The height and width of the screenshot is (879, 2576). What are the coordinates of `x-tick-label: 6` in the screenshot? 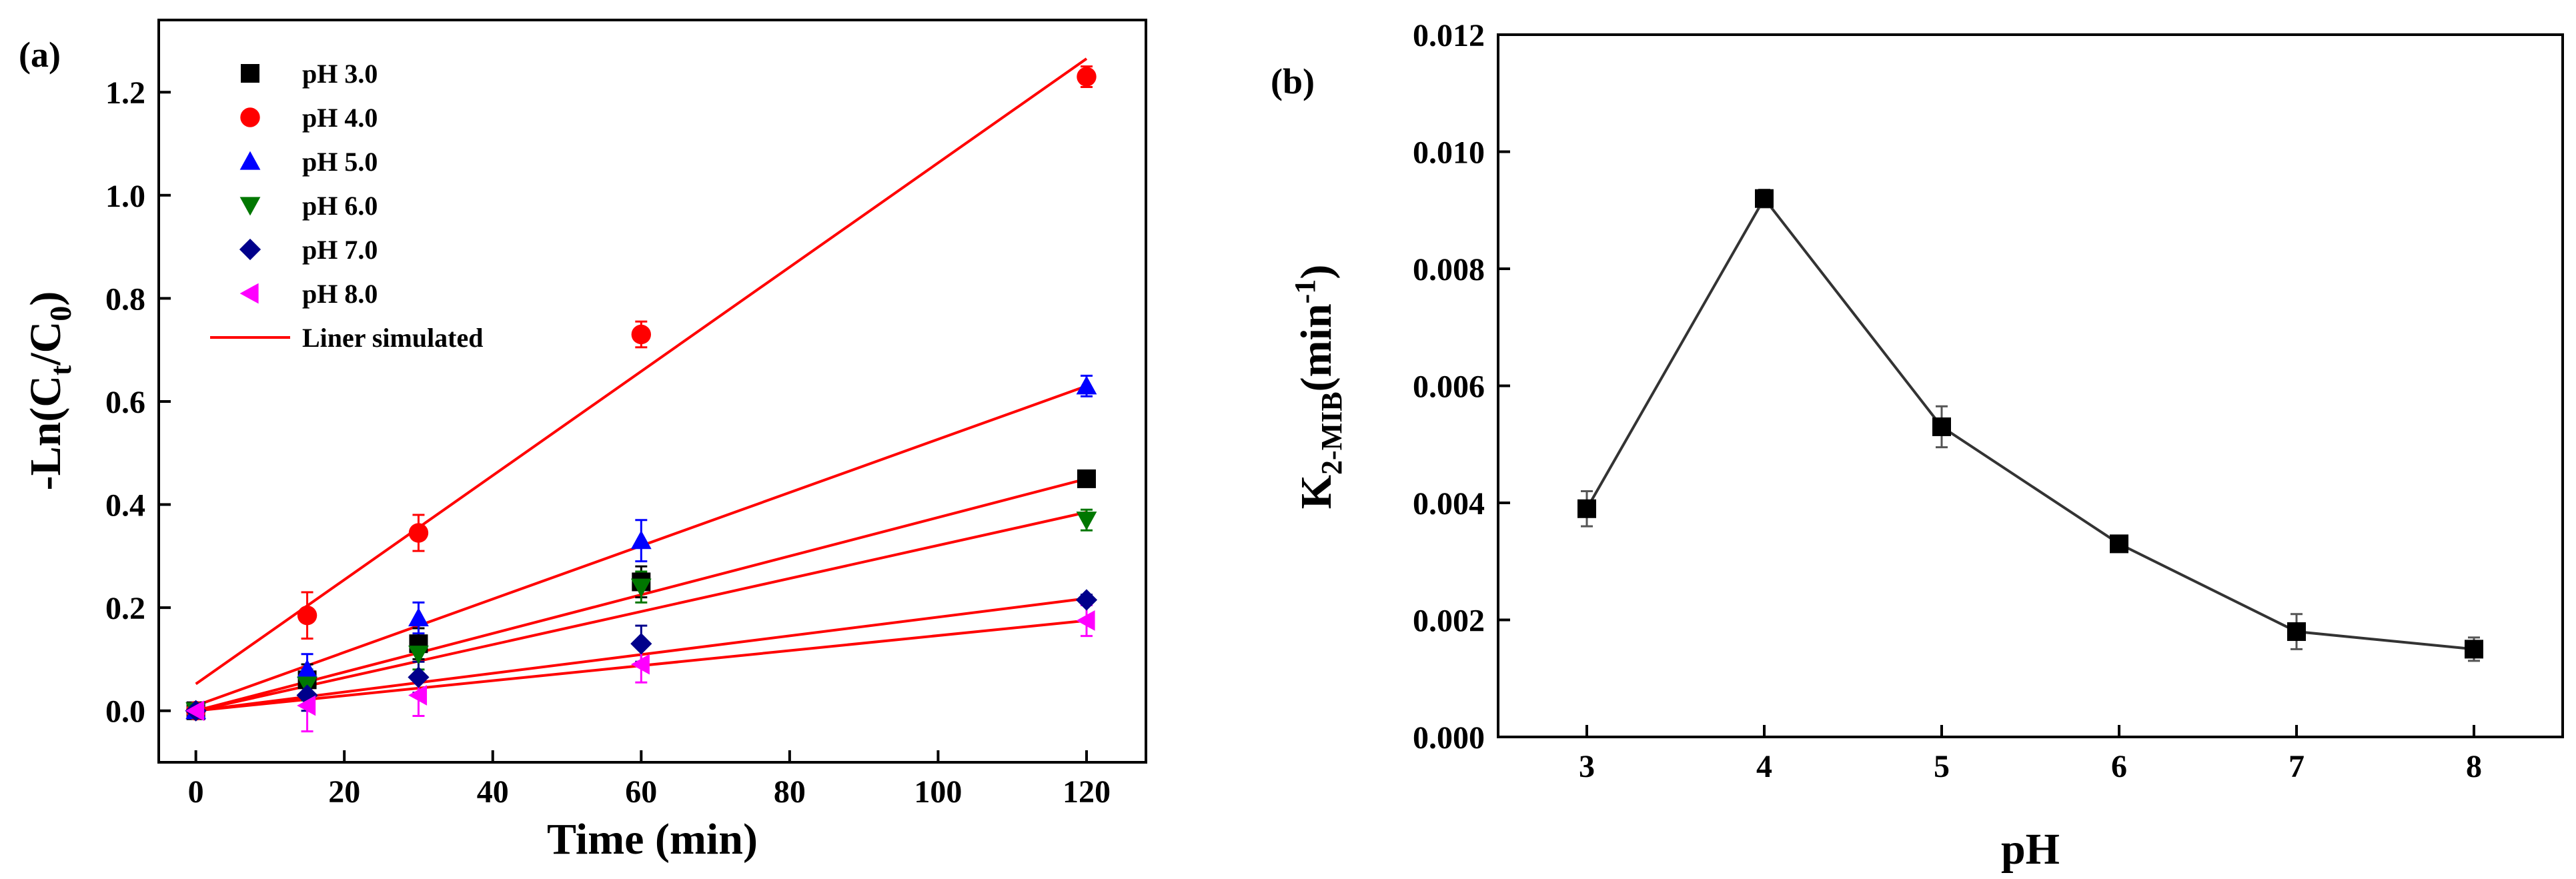 It's located at (2119, 766).